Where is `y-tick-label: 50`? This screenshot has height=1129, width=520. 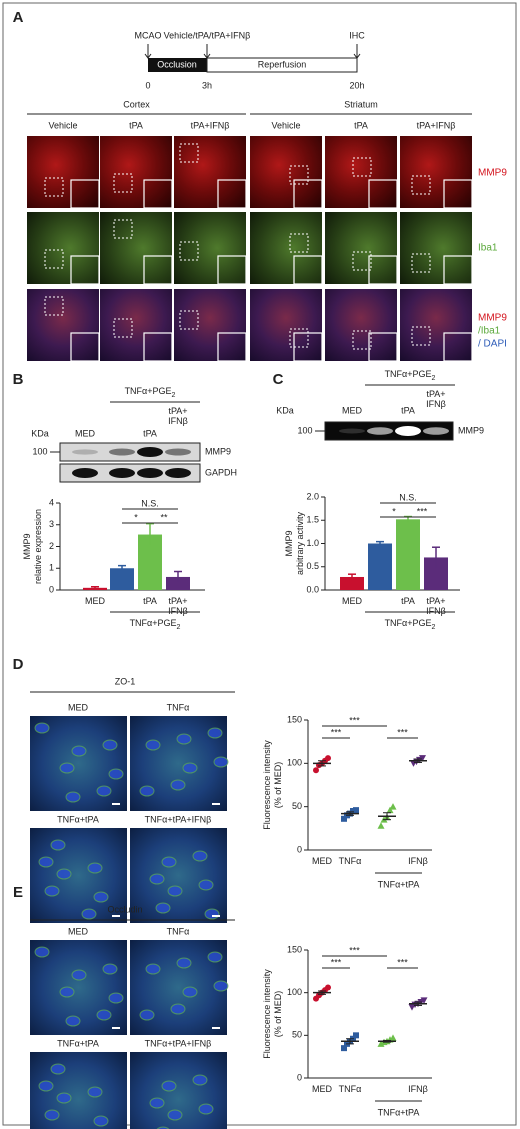
y-tick-label: 50 is located at coordinates (297, 806).